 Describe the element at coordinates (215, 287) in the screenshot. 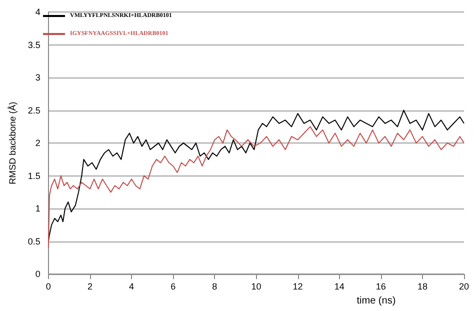

I see `x-tick-label: 8` at that location.